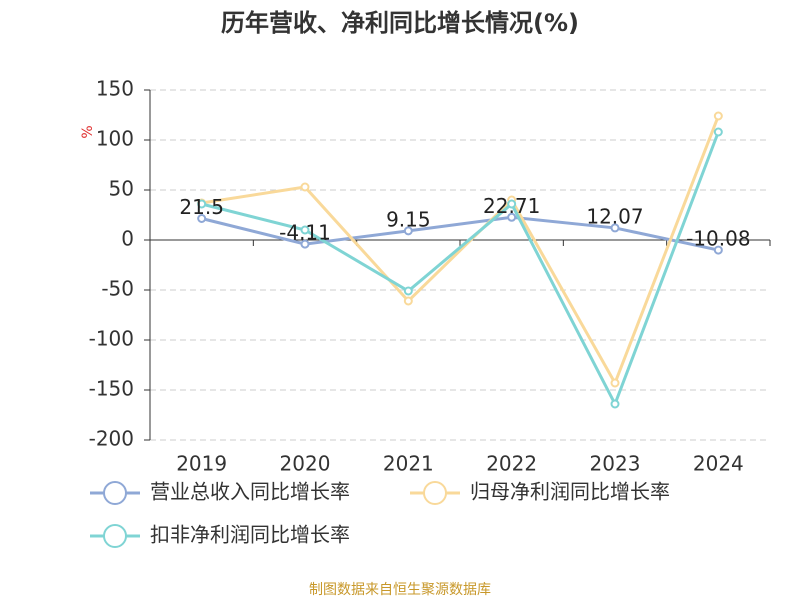 The height and width of the screenshot is (600, 800). Describe the element at coordinates (408, 464) in the screenshot. I see `x-tick-label: 2021` at that location.